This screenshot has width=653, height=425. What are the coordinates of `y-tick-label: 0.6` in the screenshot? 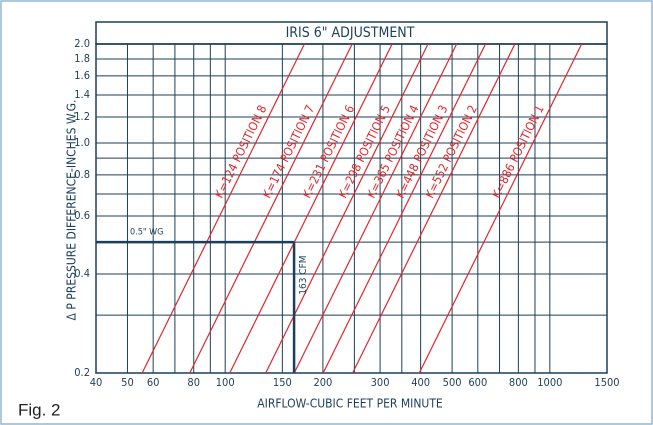 It's located at (82, 215).